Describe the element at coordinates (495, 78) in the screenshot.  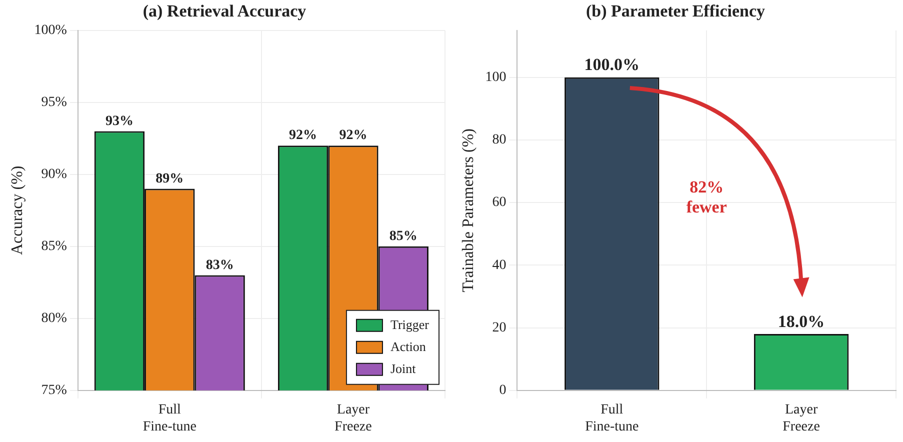
I see `y-tick-label: 100` at that location.